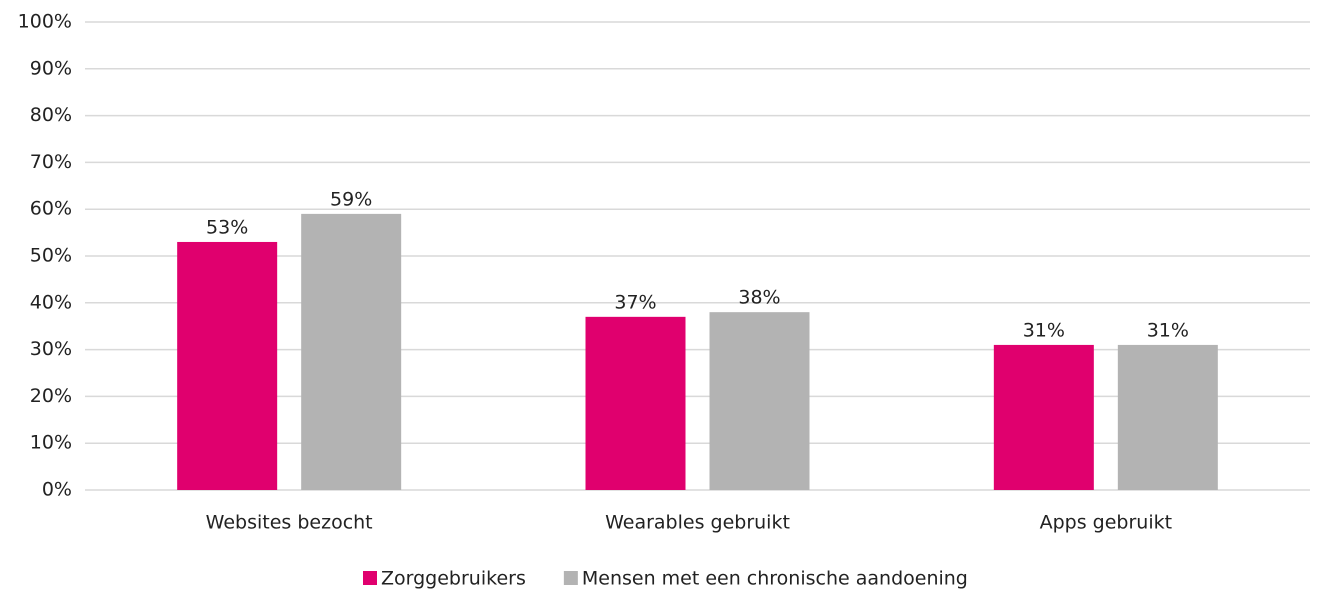  What do you see at coordinates (635, 302) in the screenshot?
I see `value-label: 37%` at bounding box center [635, 302].